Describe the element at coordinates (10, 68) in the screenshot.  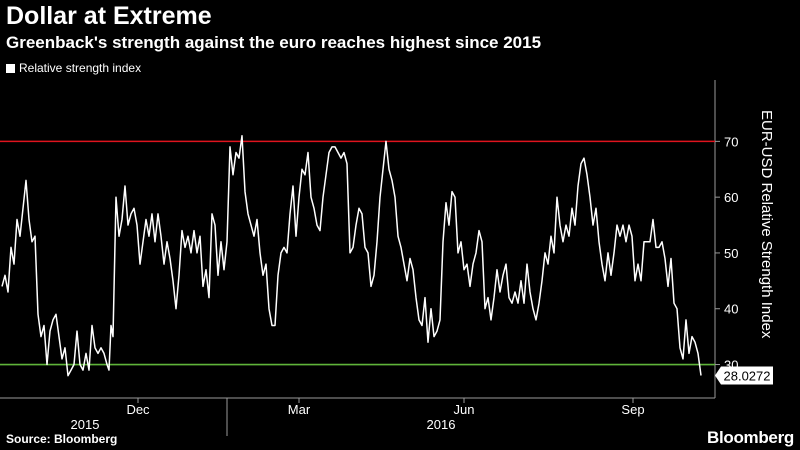
I see `legend-swatch` at that location.